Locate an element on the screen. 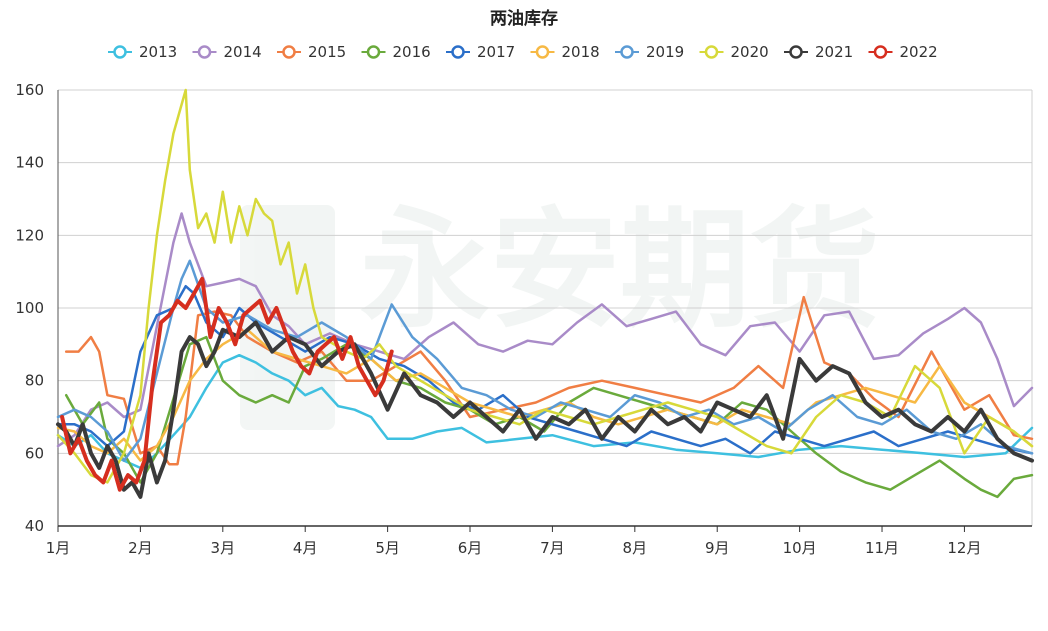  legend-item-2017: 2017 is located at coordinates (480, 52).